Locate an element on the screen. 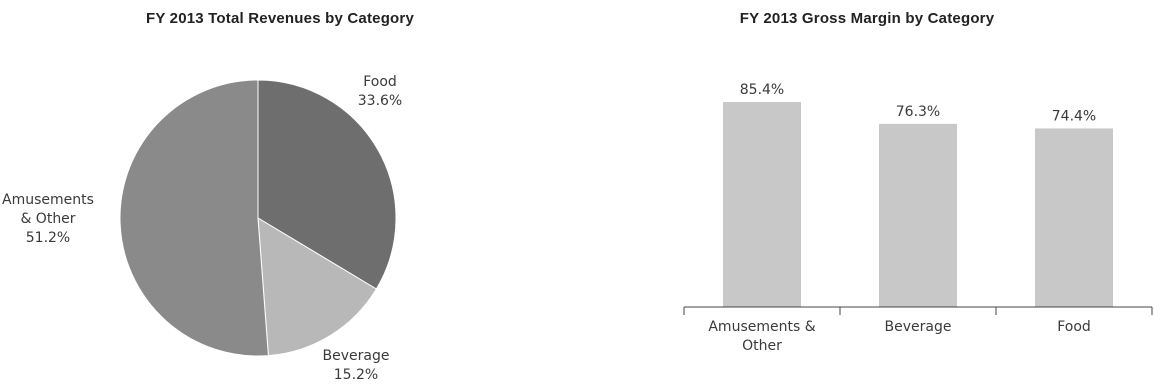  pie-label-beverage: Beverage 15.2% is located at coordinates (356, 365).